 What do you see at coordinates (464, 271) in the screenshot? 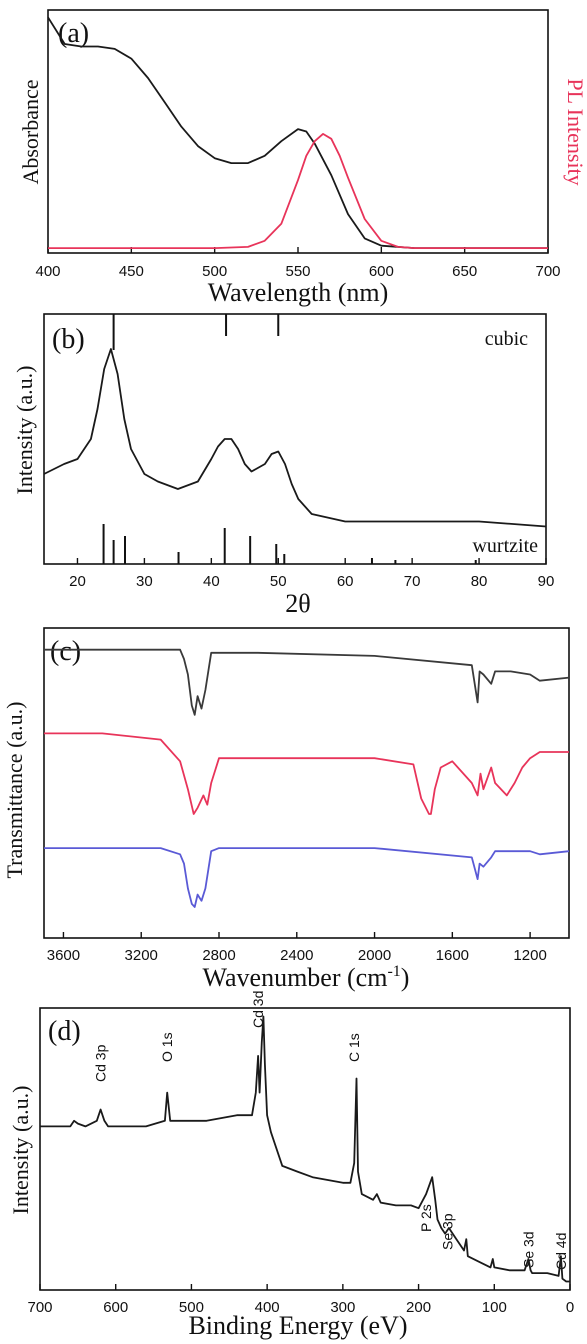
I see `xtick-label: 650` at bounding box center [464, 271].